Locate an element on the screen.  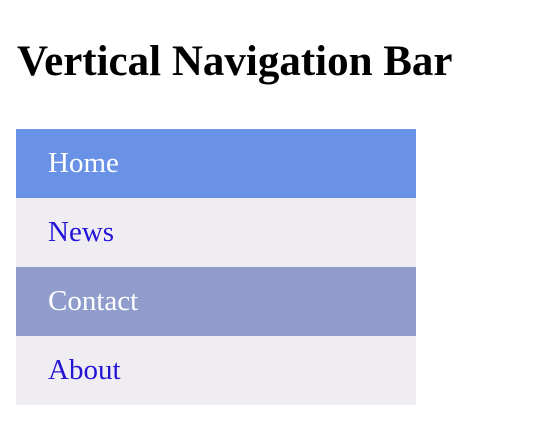
nav-item-contact: Contact is located at coordinates (216, 301).